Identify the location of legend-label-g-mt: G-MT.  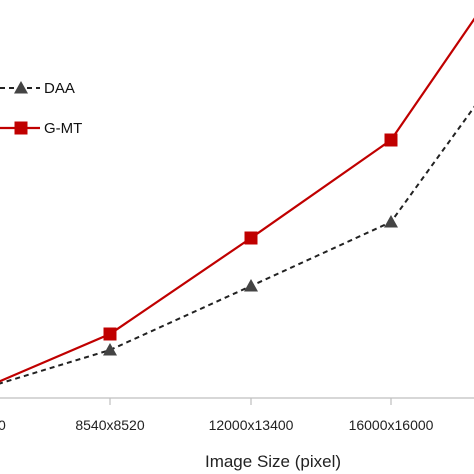
(63, 128).